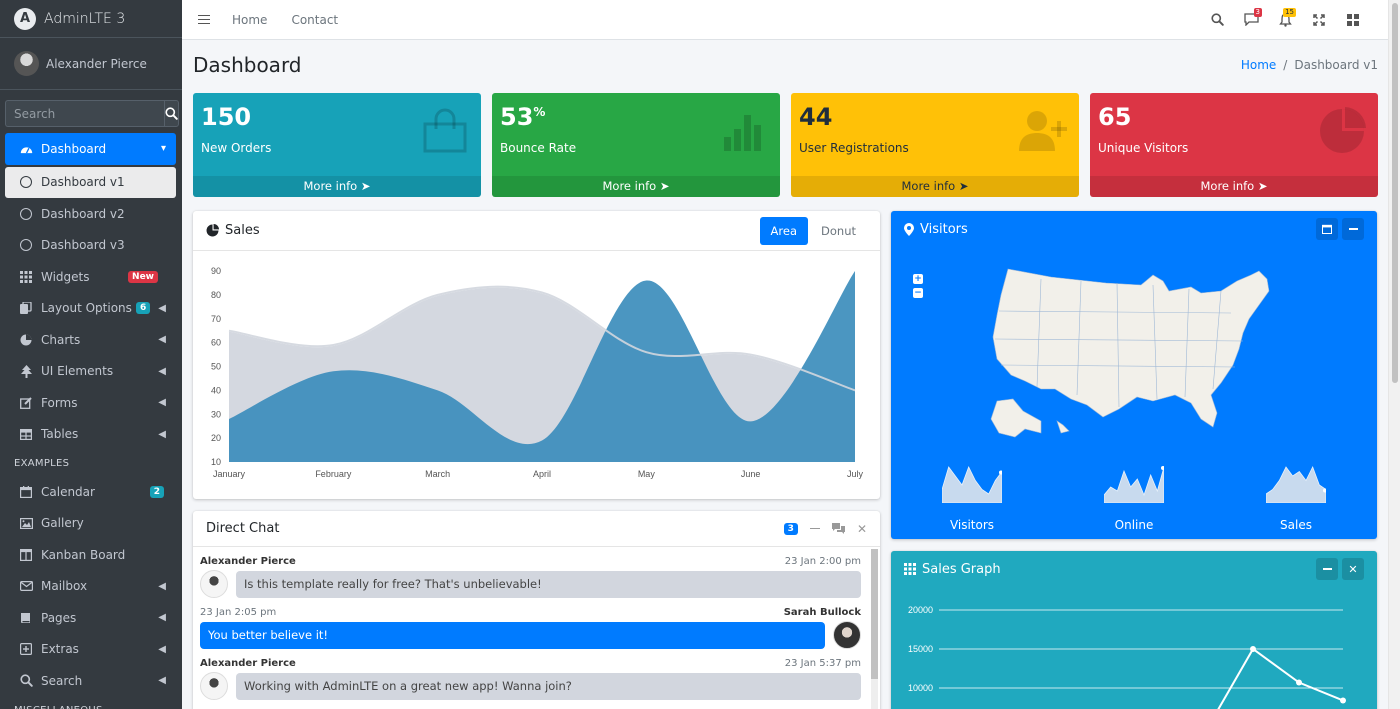  Describe the element at coordinates (936, 229) in the screenshot. I see `visitors-card-title: Visitors` at that location.